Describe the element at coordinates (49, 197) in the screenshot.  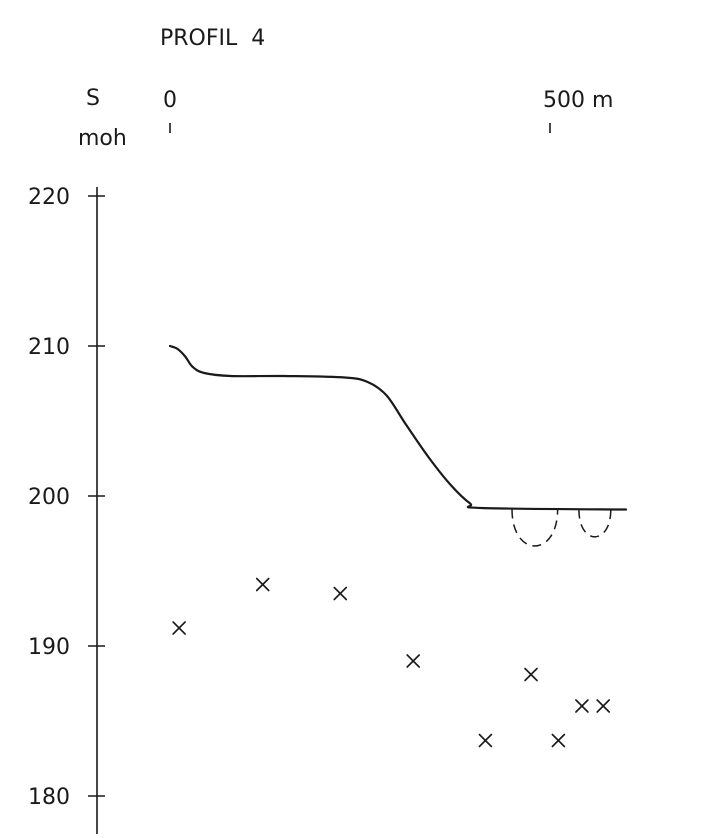
I see `y-tick-label: 220` at that location.